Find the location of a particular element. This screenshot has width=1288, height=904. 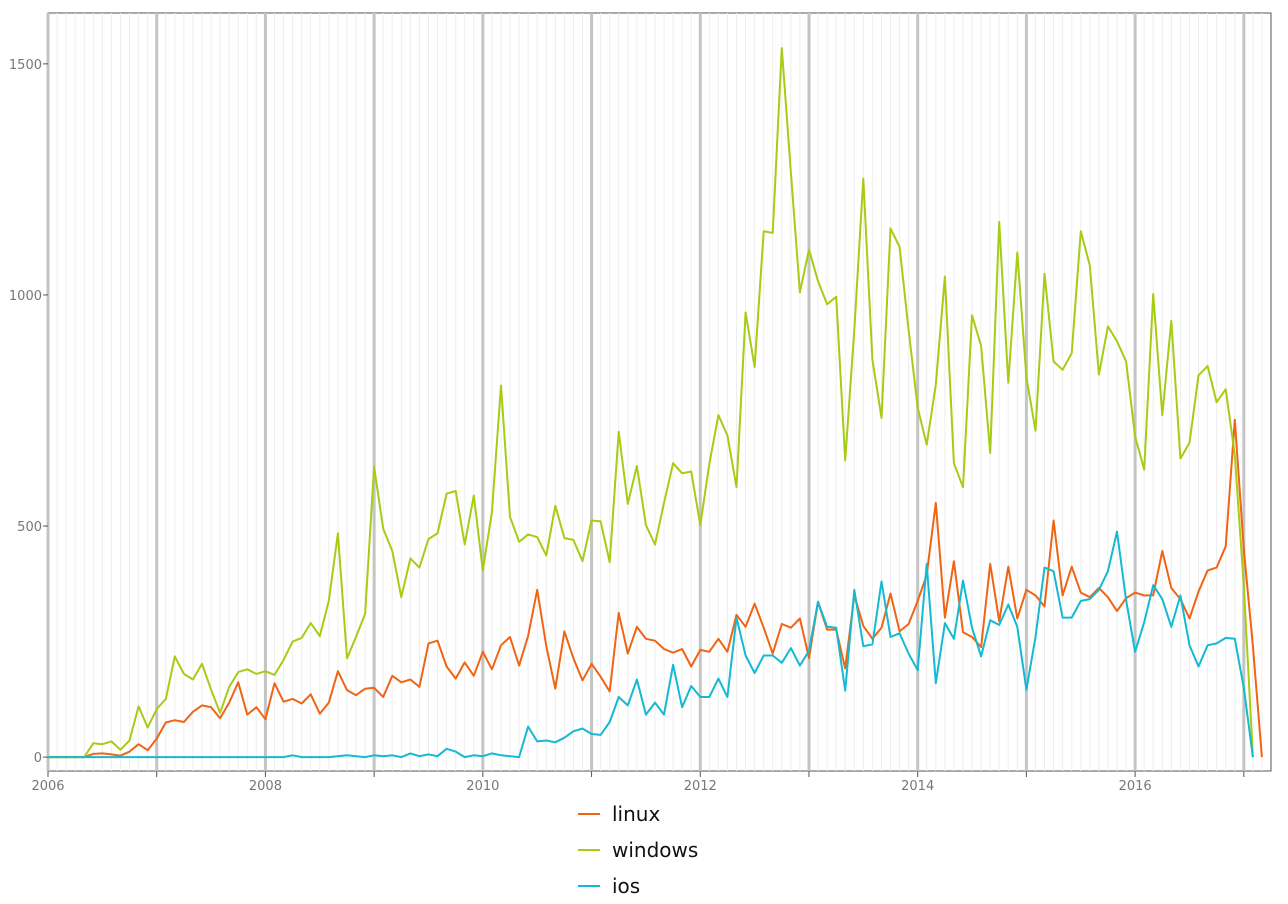

x-tick-label: 2006 is located at coordinates (47, 784).